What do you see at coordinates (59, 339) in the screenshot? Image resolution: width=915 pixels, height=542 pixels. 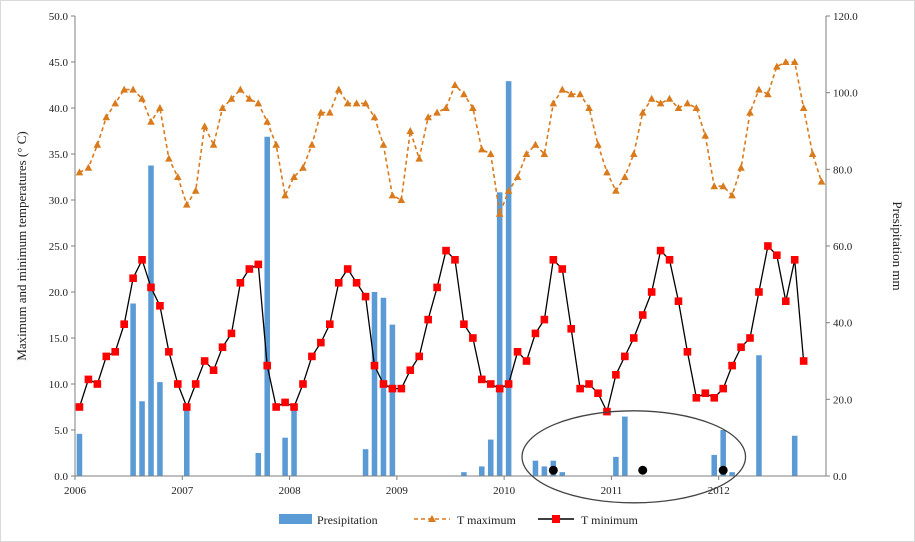 I see `y-tick-label: 15.0` at bounding box center [59, 339].